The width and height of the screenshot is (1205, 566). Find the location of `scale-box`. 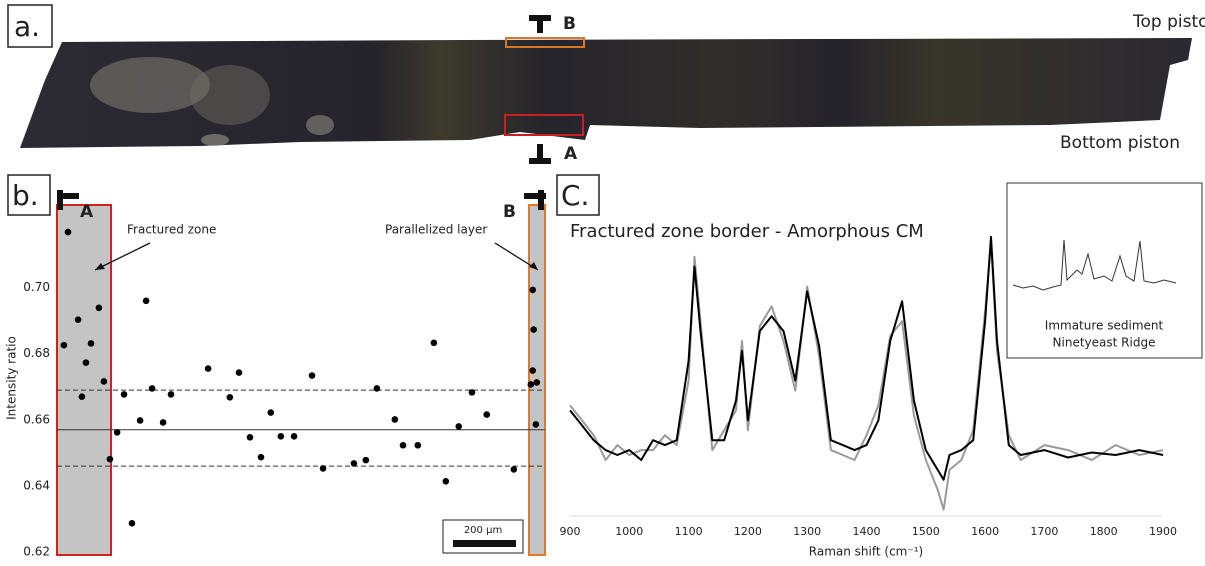

scale-box is located at coordinates (483, 536).